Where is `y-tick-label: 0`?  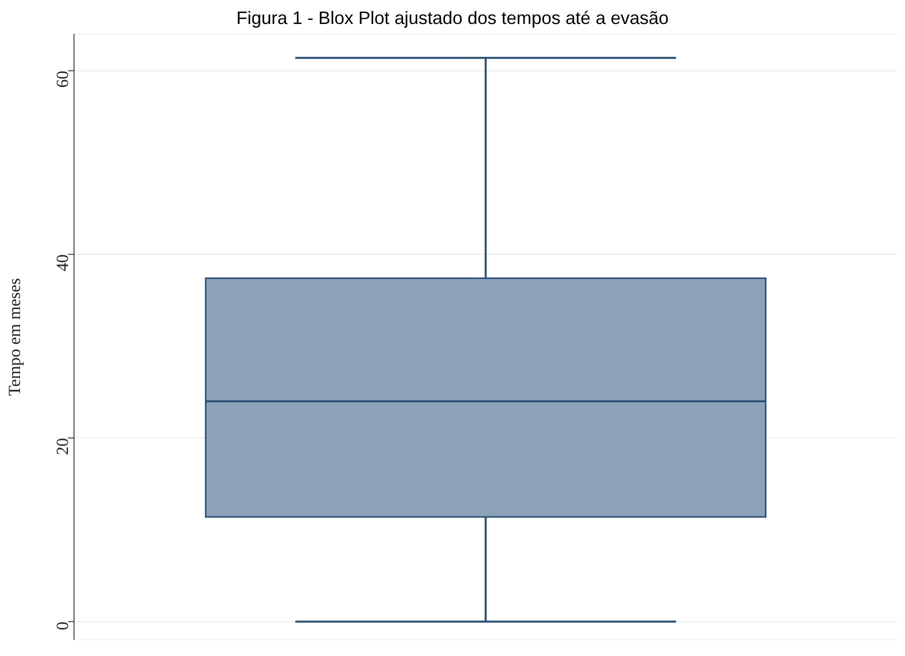
y-tick-label: 0 is located at coordinates (62, 626).